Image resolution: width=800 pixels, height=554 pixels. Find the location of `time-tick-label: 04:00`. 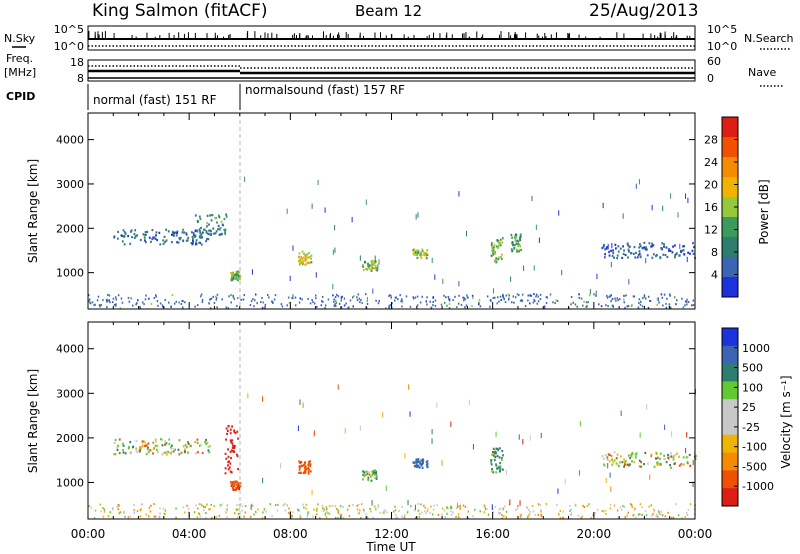

time-tick-label: 04:00 is located at coordinates (189, 534).